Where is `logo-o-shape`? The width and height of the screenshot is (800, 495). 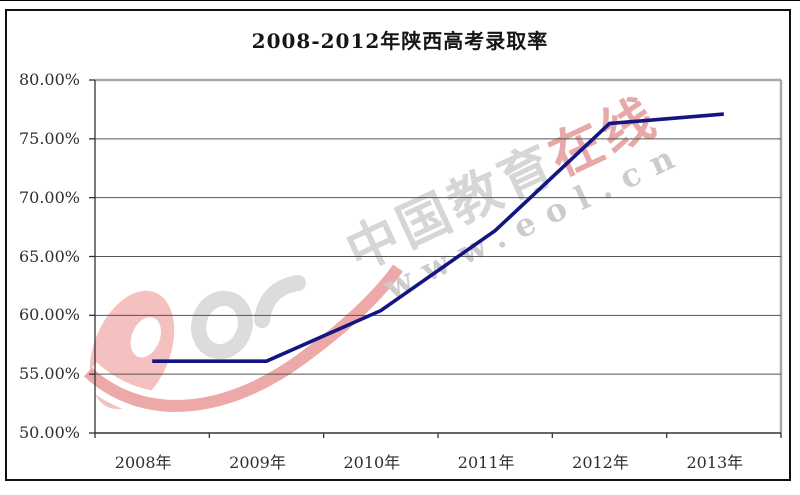
logo-o-shape is located at coordinates (222, 325).